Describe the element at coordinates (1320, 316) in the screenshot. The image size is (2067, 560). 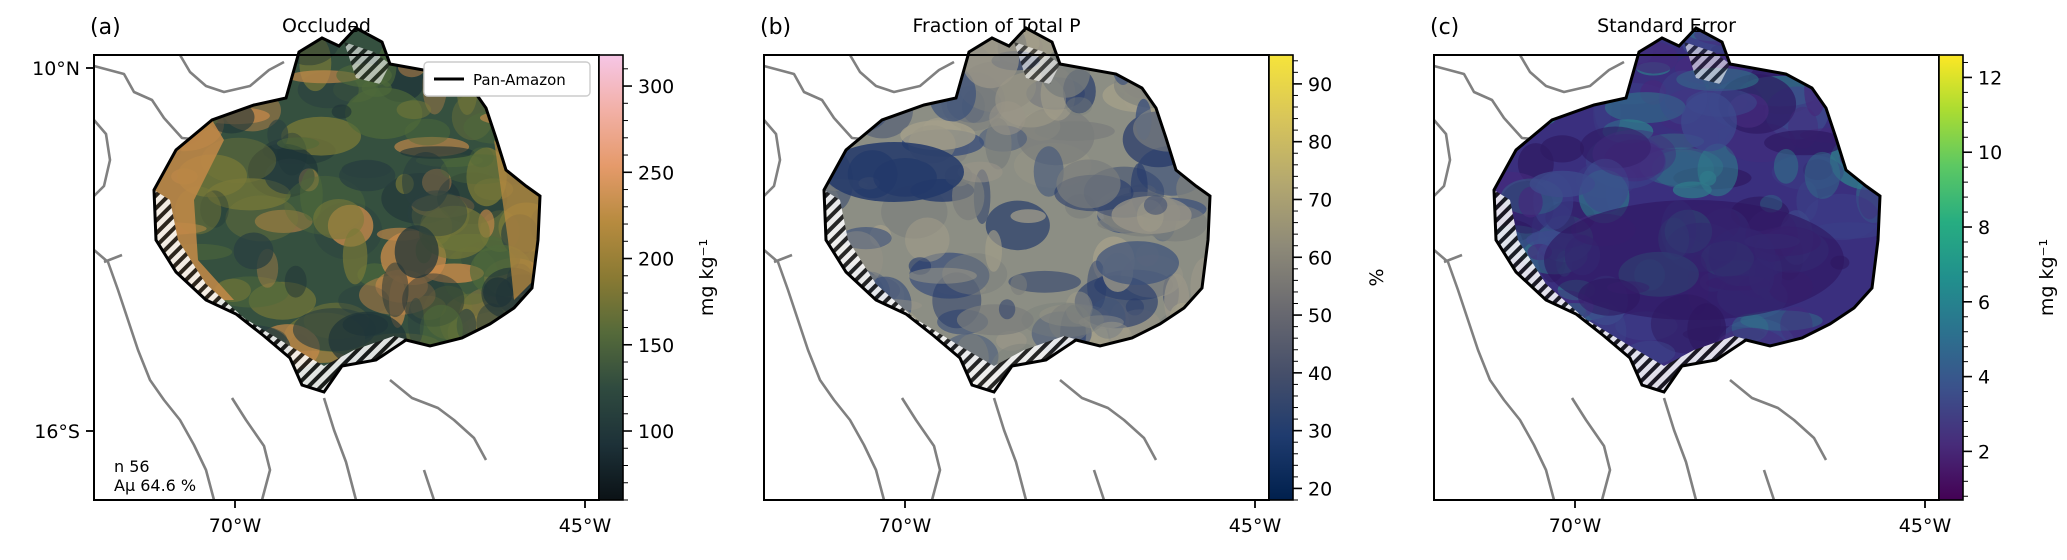
I see `colorbar-tick-label: 50` at that location.